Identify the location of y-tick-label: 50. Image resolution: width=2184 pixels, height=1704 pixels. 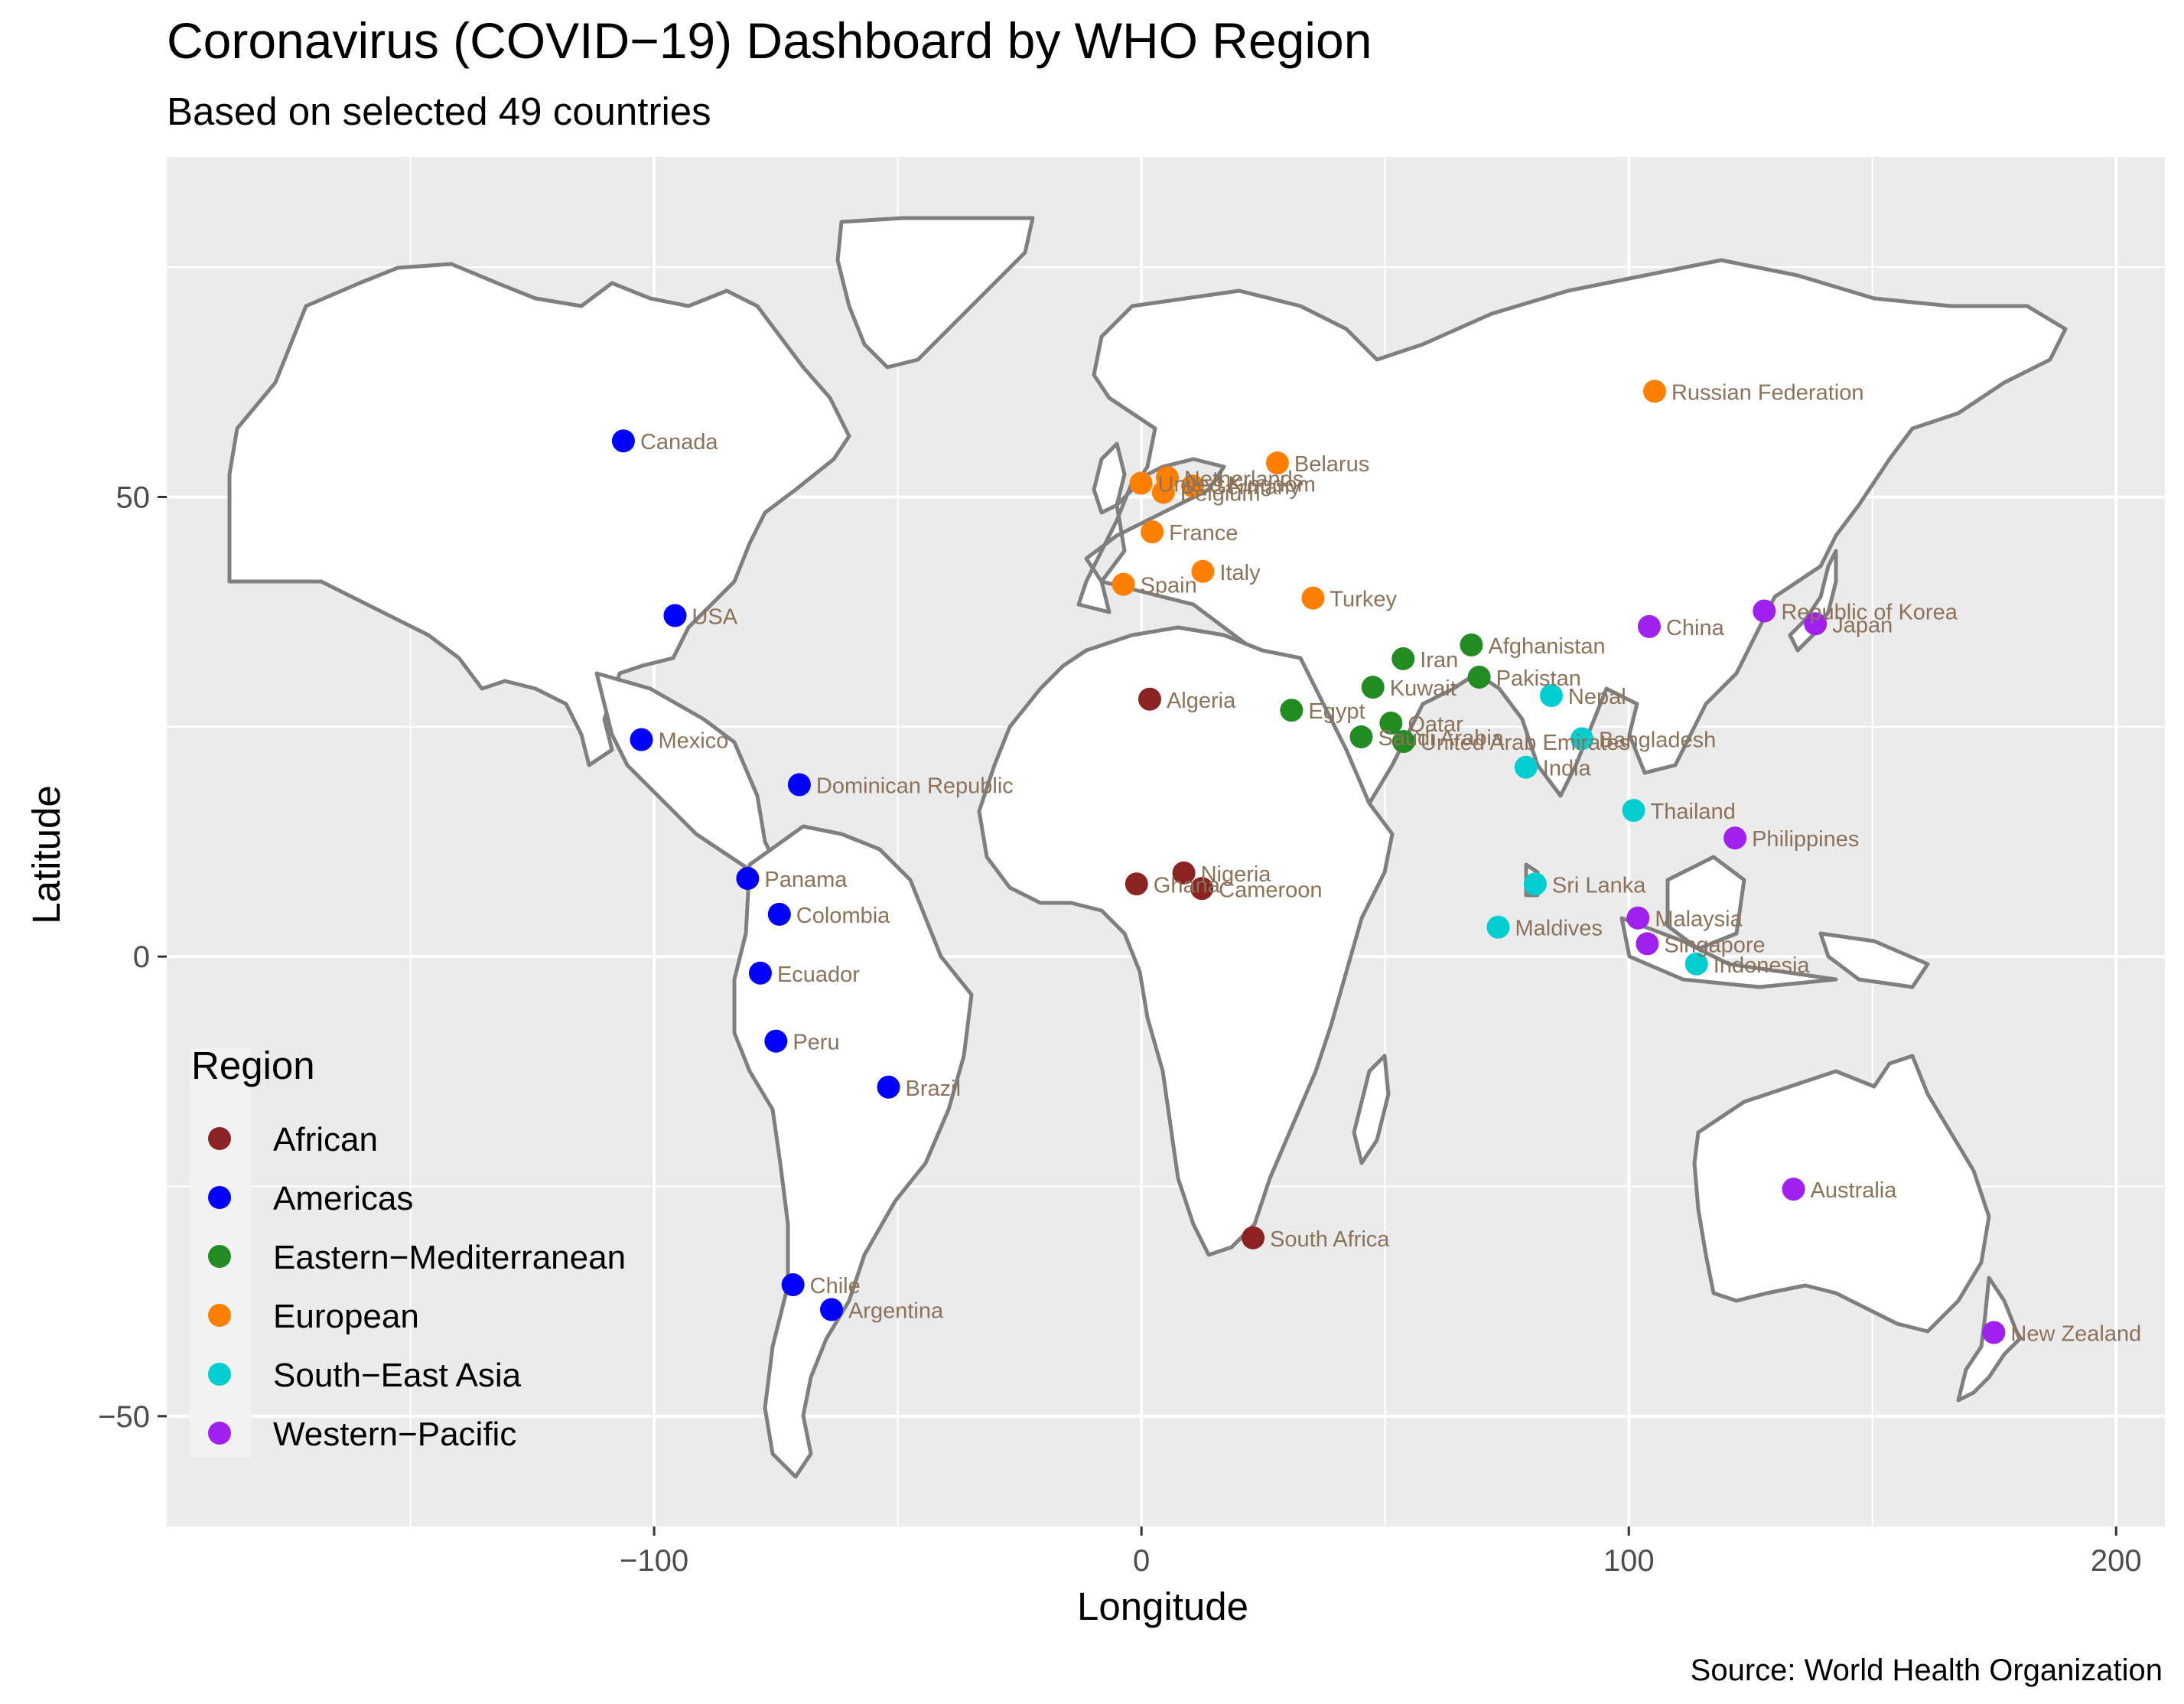
(133, 497).